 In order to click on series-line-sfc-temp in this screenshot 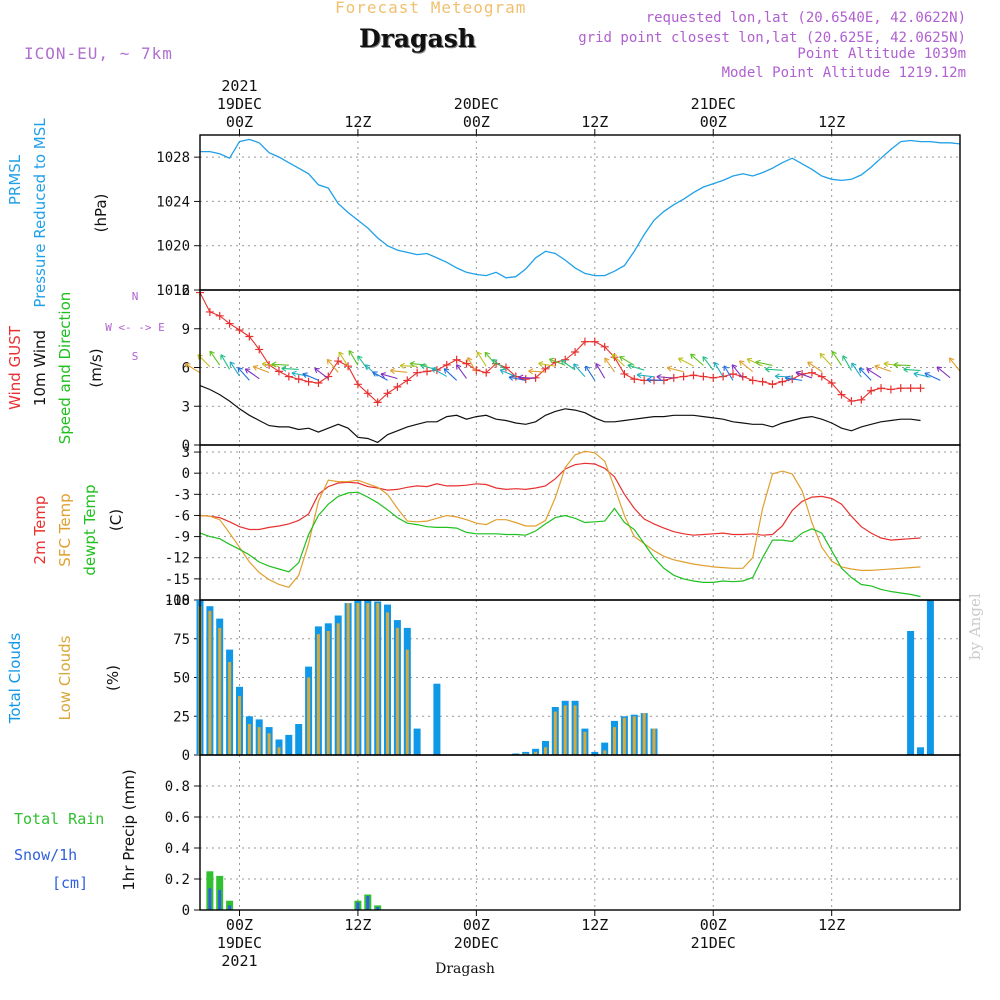, I will do `click(560, 519)`.